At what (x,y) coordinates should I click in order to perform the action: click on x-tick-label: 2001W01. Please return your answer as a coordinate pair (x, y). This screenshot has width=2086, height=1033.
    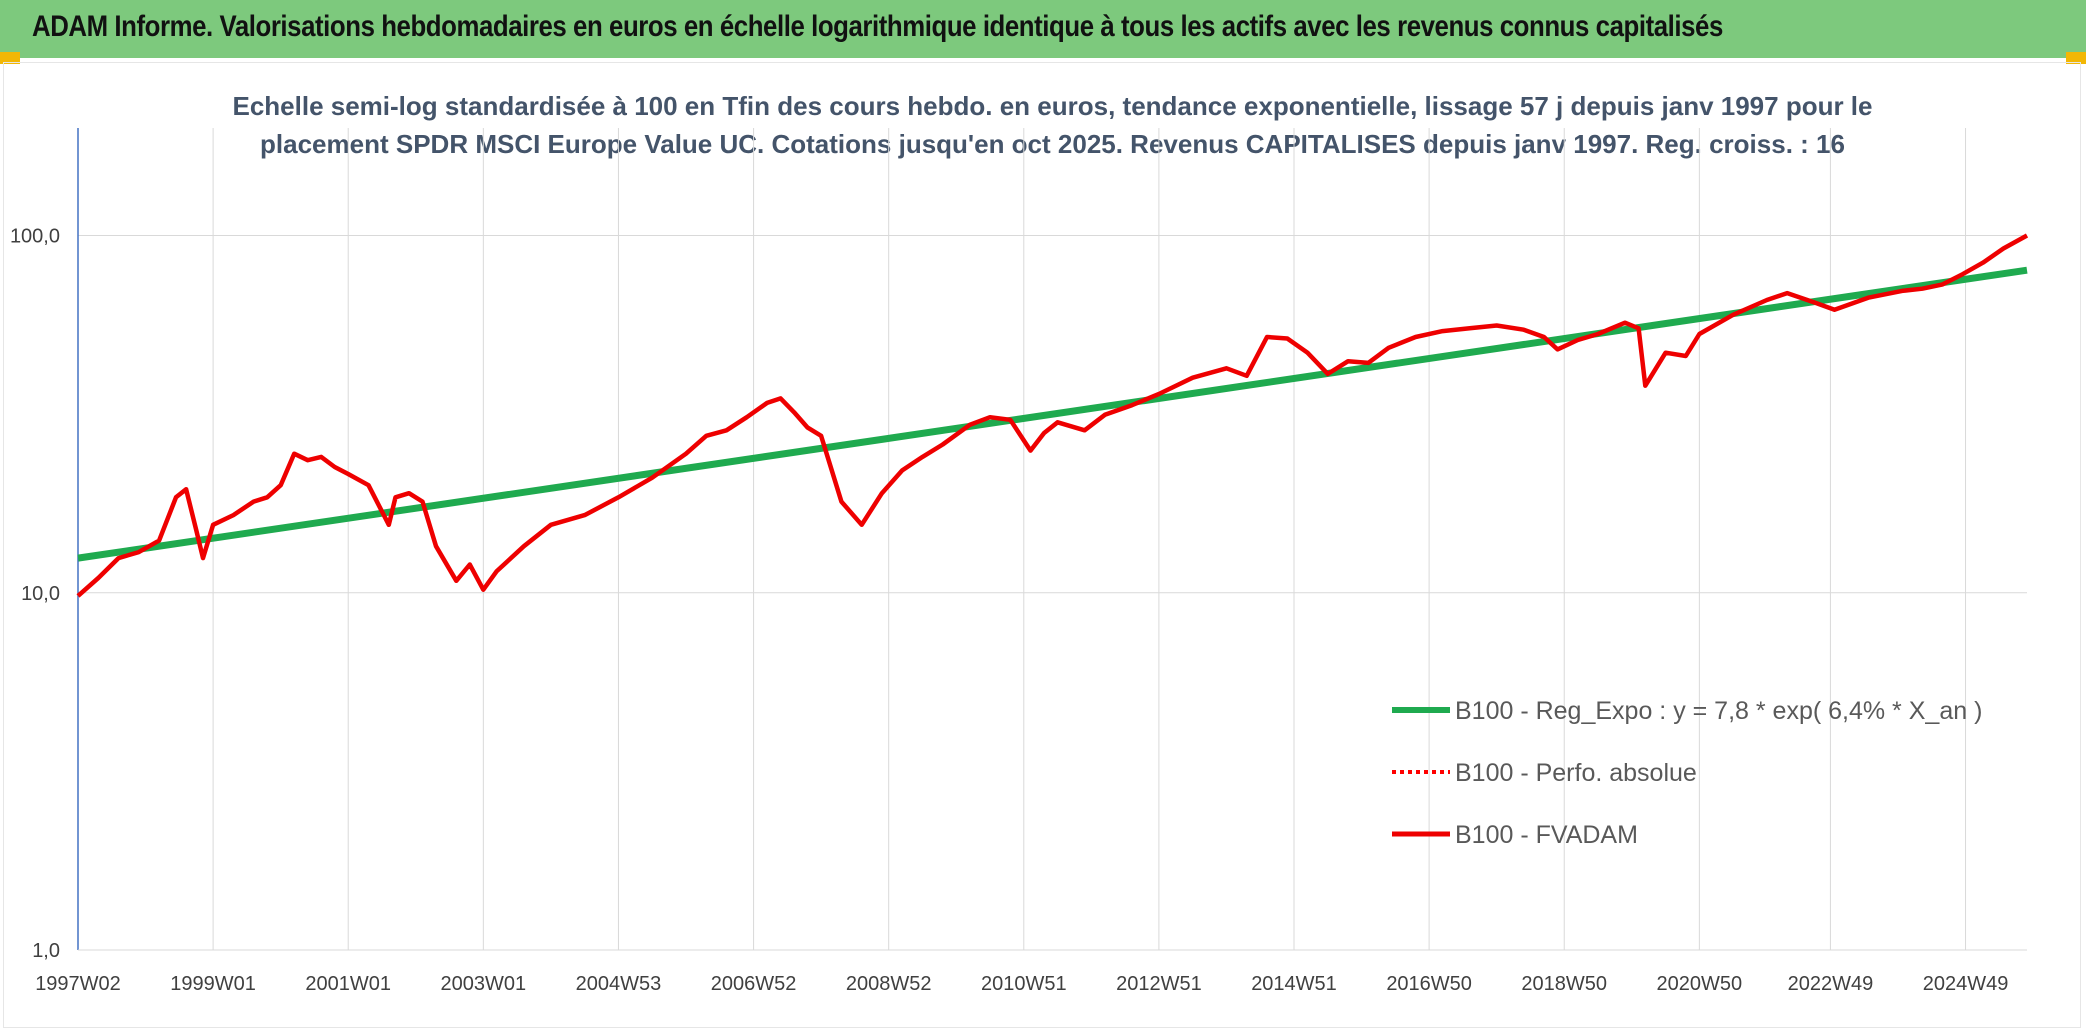
    Looking at the image, I should click on (348, 984).